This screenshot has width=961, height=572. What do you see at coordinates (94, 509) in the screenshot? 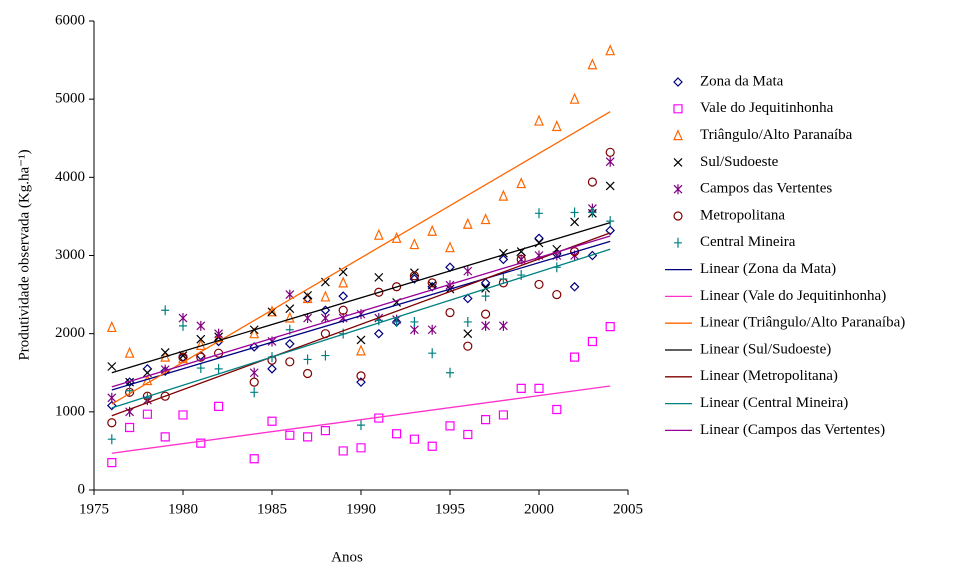
I see `x-tick-label: 1975` at bounding box center [94, 509].